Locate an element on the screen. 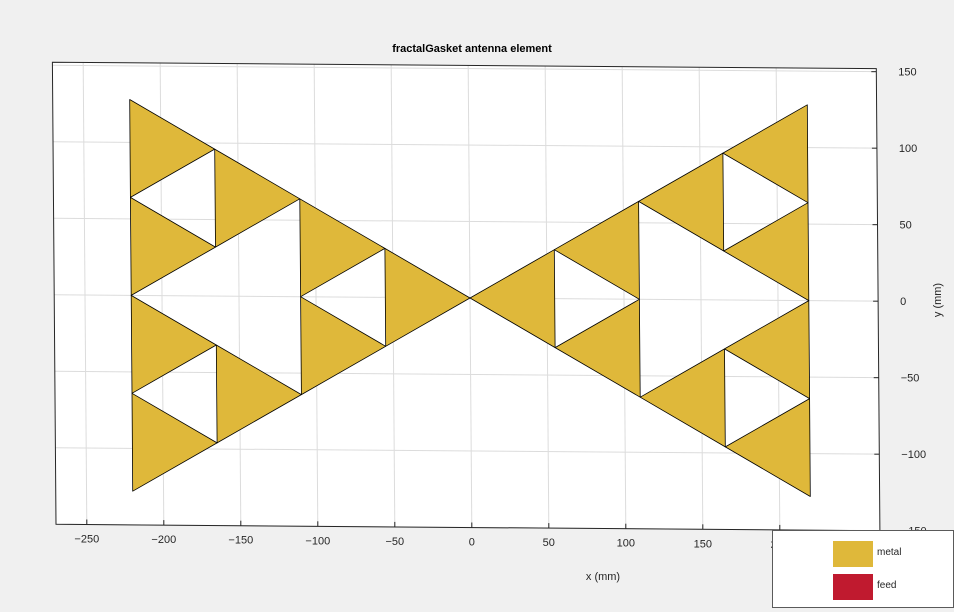 The height and width of the screenshot is (612, 954). x-tick-label: 100 is located at coordinates (626, 544).